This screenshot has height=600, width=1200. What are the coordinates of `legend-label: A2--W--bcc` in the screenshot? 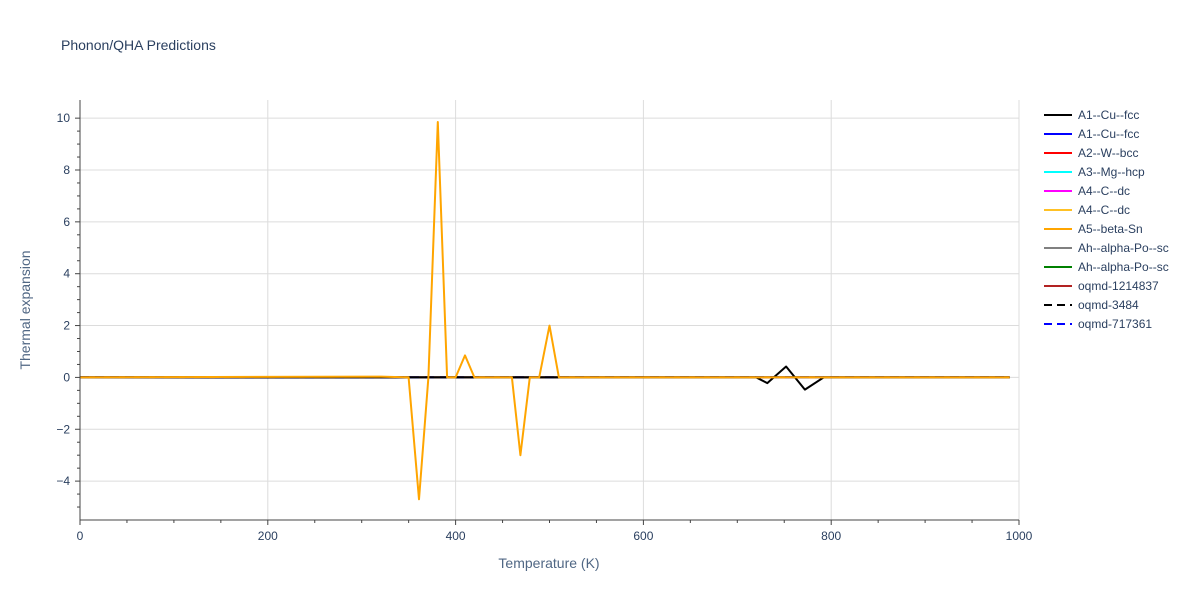 It's located at (1108, 153).